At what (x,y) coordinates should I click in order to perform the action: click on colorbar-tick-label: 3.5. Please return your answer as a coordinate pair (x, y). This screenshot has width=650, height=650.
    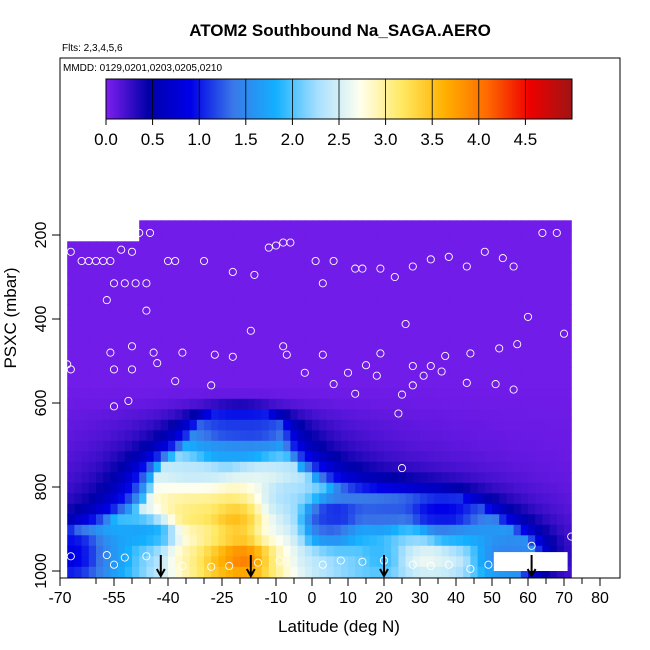
    Looking at the image, I should click on (432, 139).